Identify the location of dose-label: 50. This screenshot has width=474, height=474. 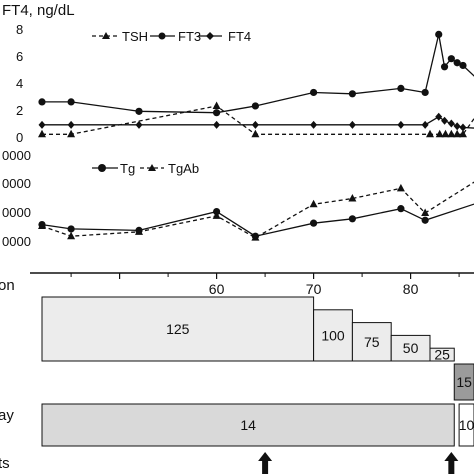
(411, 348).